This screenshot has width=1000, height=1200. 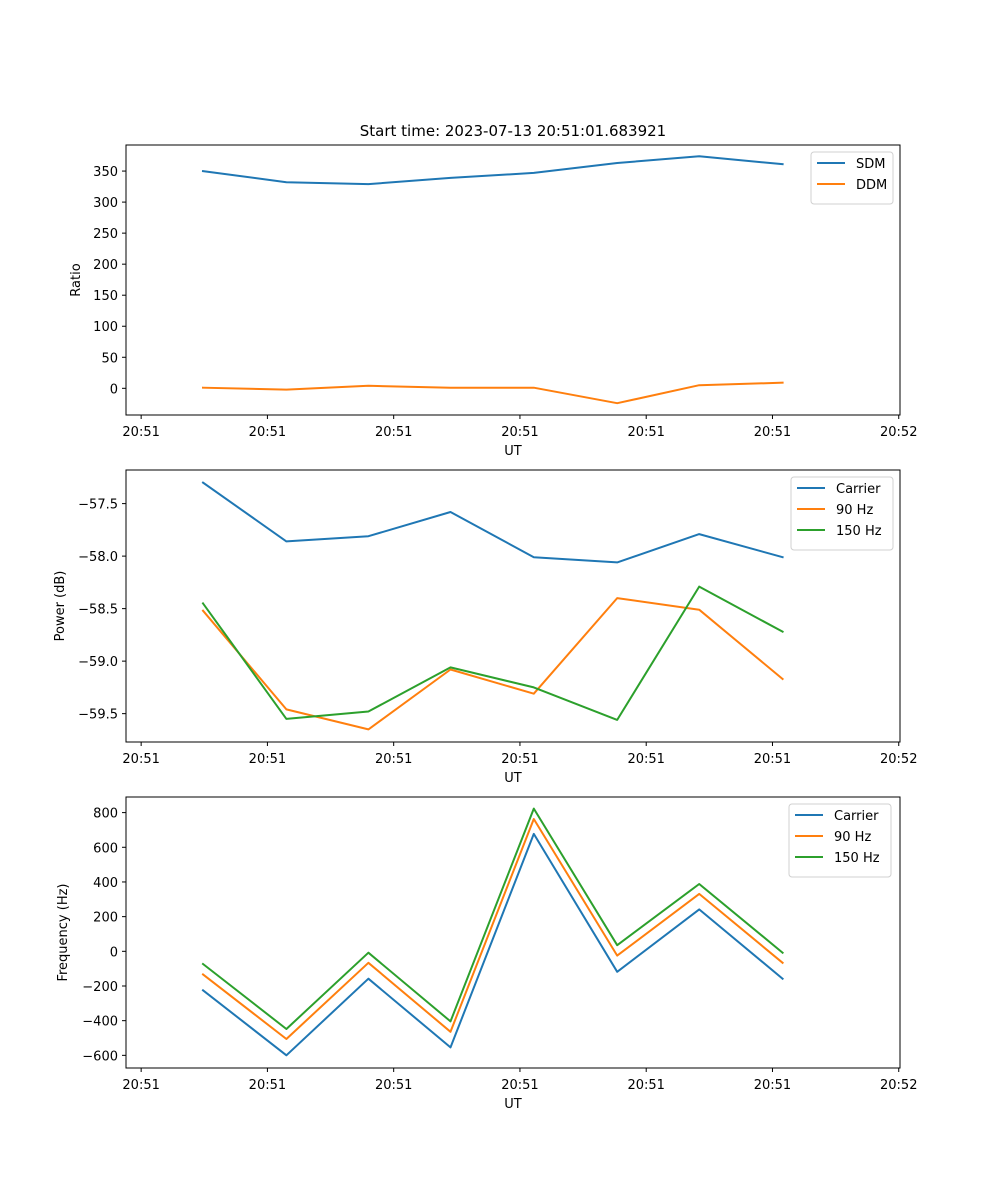 I want to click on y-tick-label: −59.0, so click(x=98, y=662).